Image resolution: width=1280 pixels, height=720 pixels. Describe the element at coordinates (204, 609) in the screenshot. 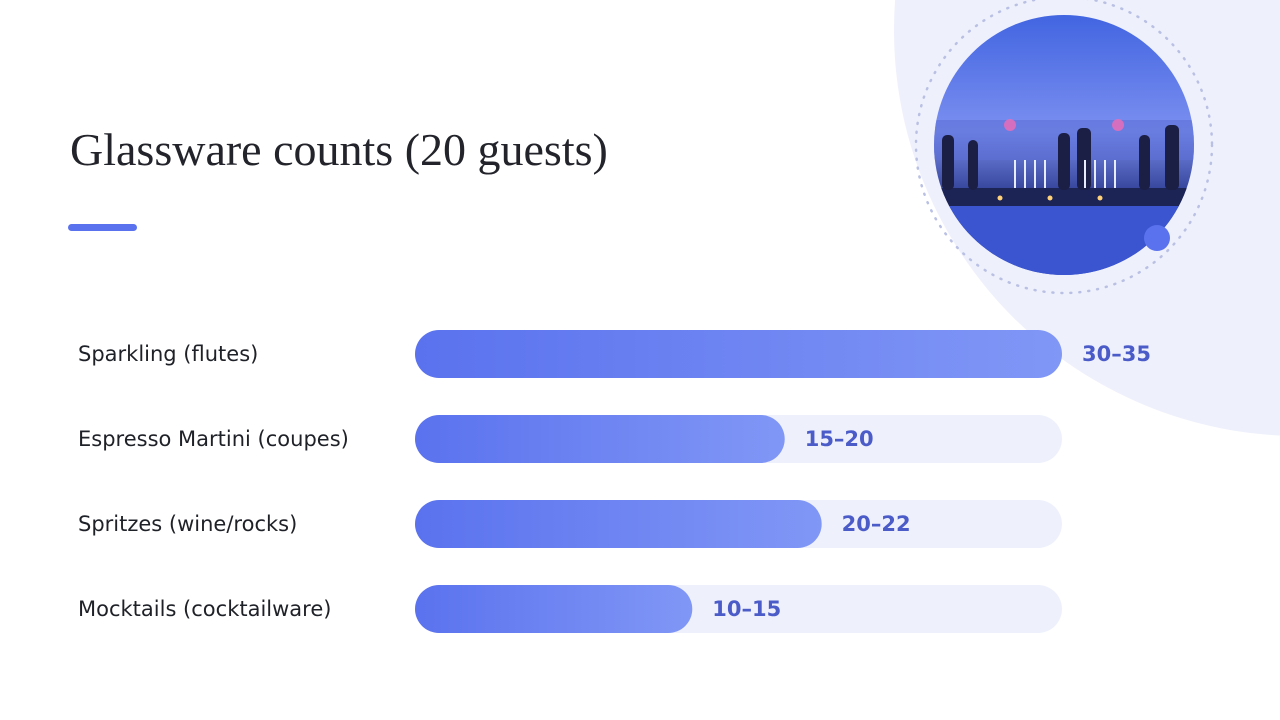

I see `category-label: Mocktails (cocktailware)` at that location.